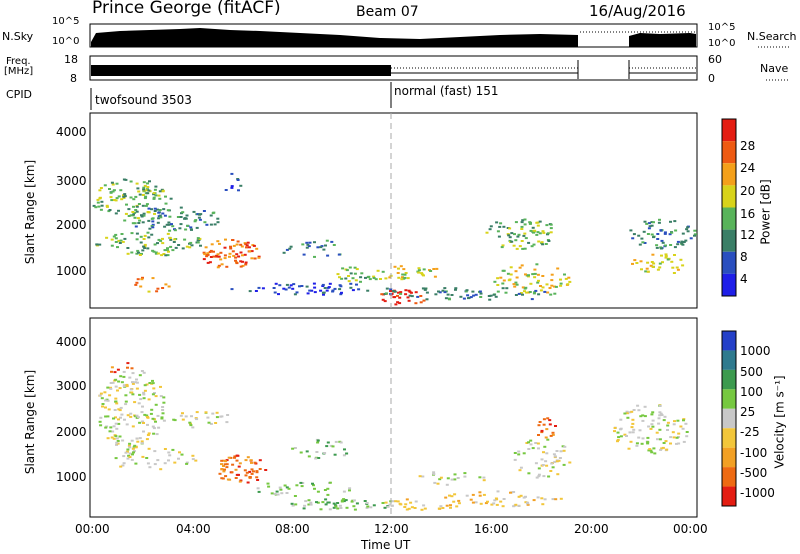 The height and width of the screenshot is (554, 800). Describe the element at coordinates (393, 35) in the screenshot. I see `nsky-strip` at that location.